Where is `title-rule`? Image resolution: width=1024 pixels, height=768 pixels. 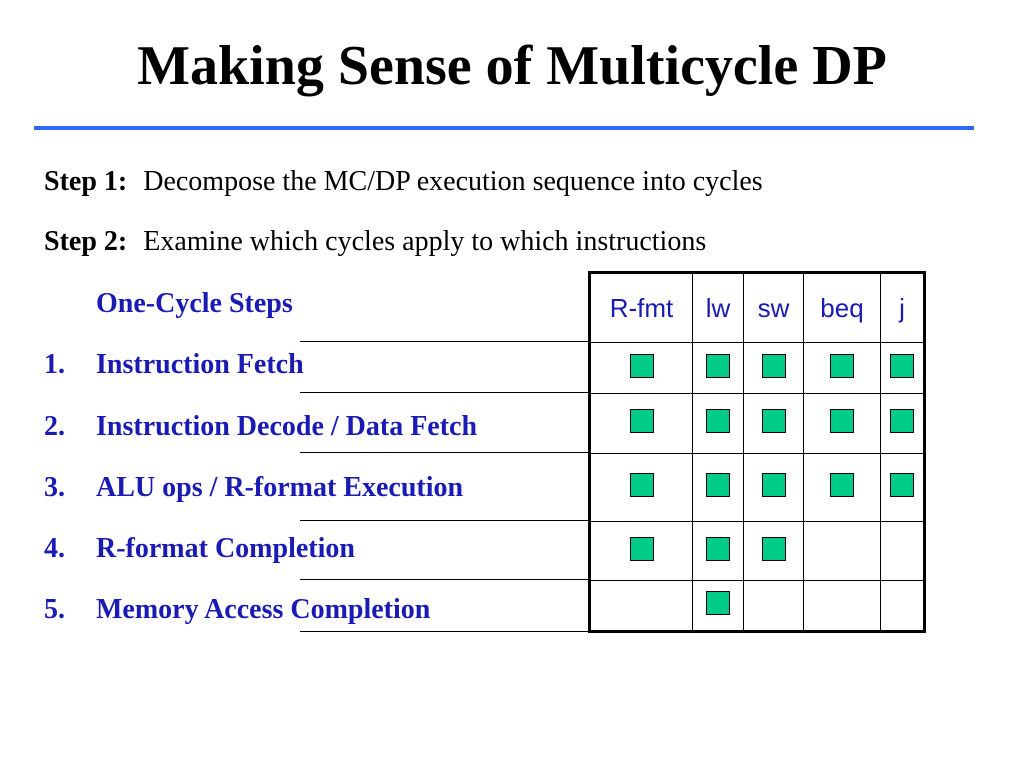
title-rule is located at coordinates (504, 128).